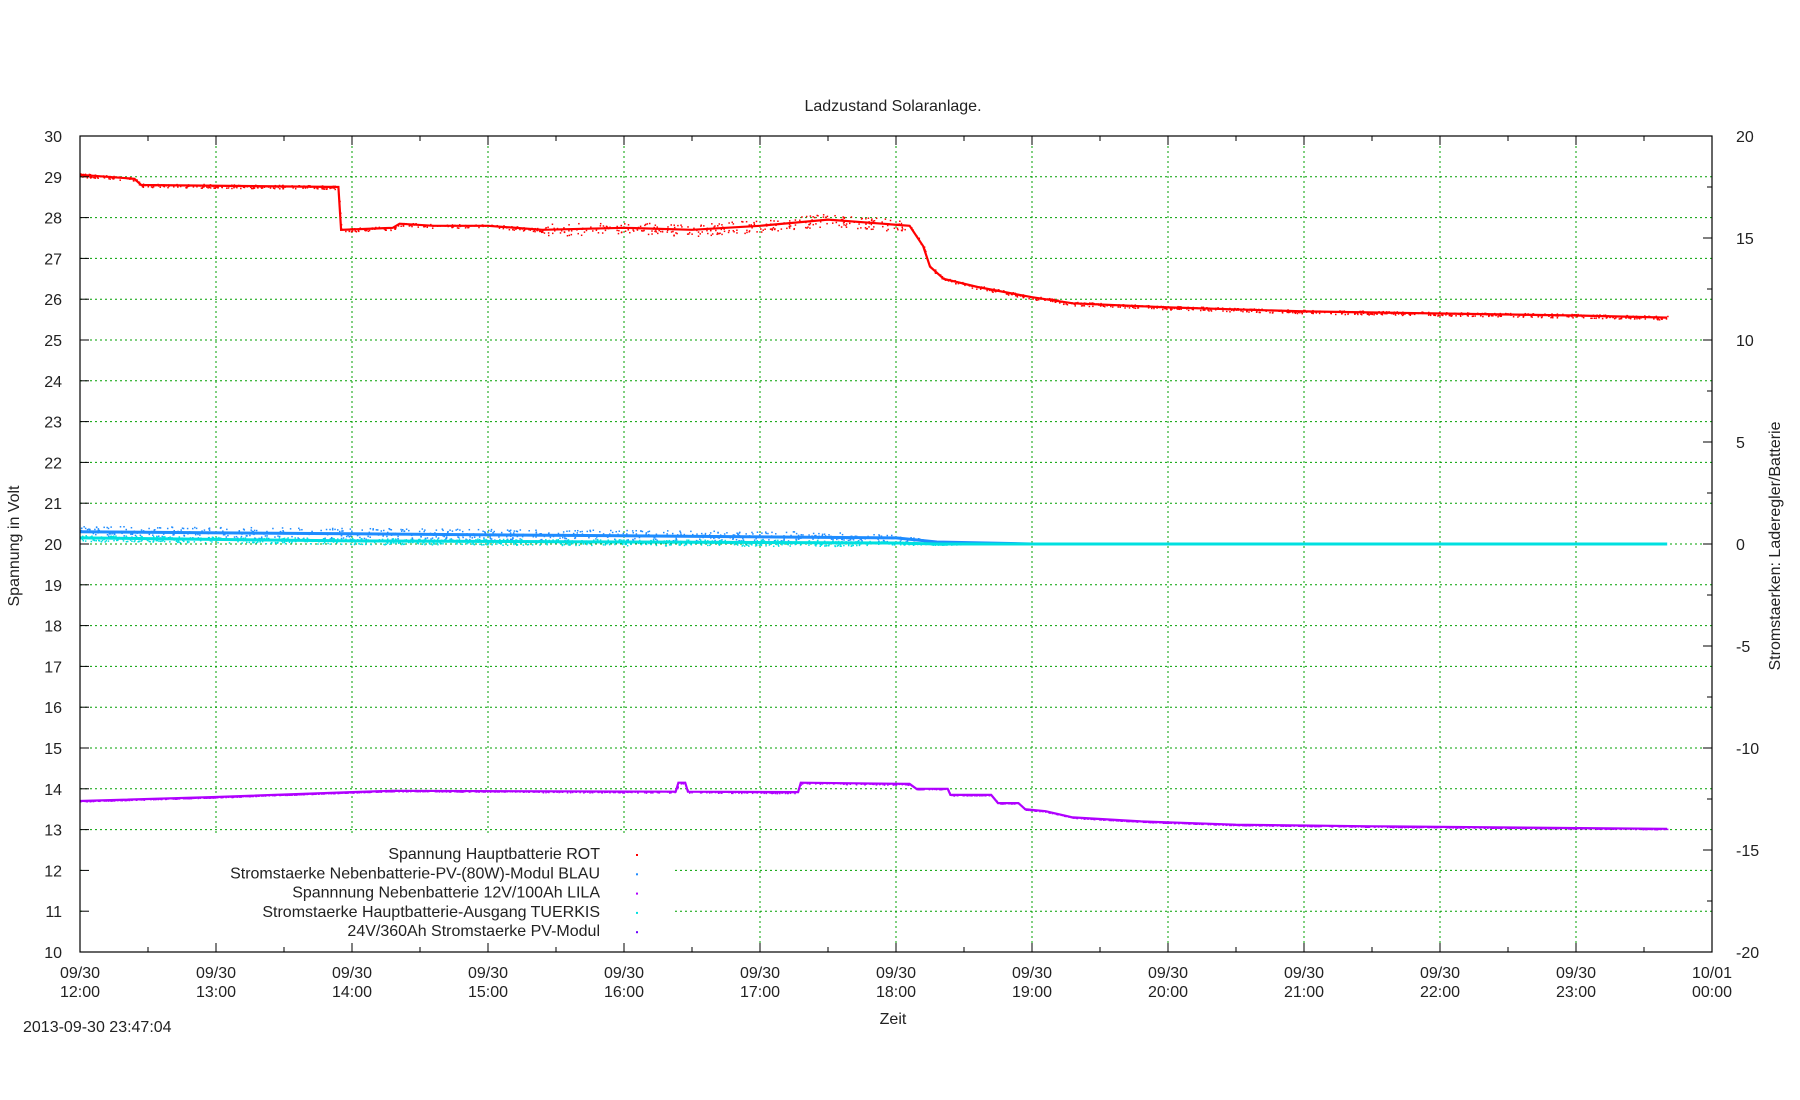 This screenshot has width=1800, height=1100. I want to click on y2-tick-label: 15, so click(1745, 239).